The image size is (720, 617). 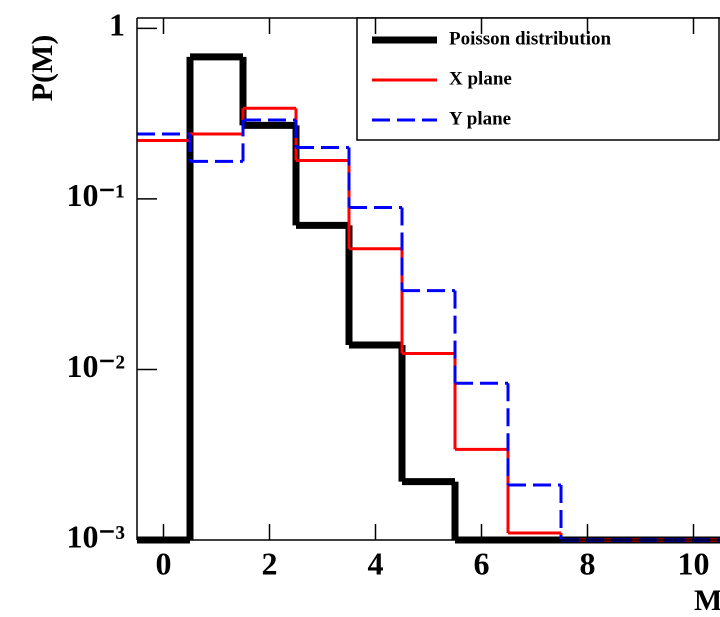 I want to click on y-tick-label: 10⁻², so click(x=96, y=366).